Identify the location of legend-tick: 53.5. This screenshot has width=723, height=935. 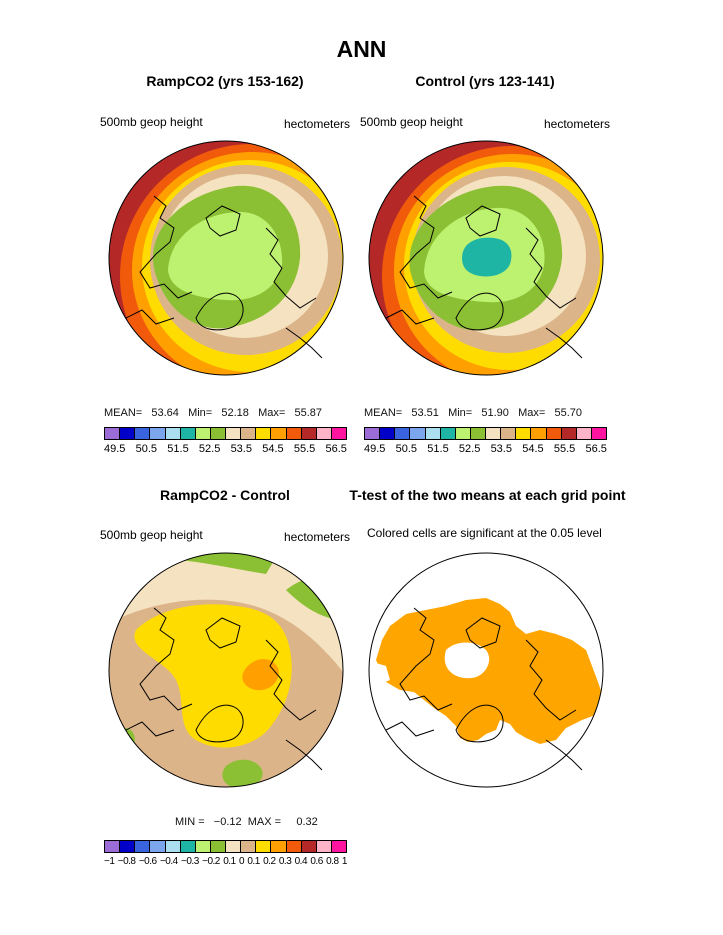
(501, 449).